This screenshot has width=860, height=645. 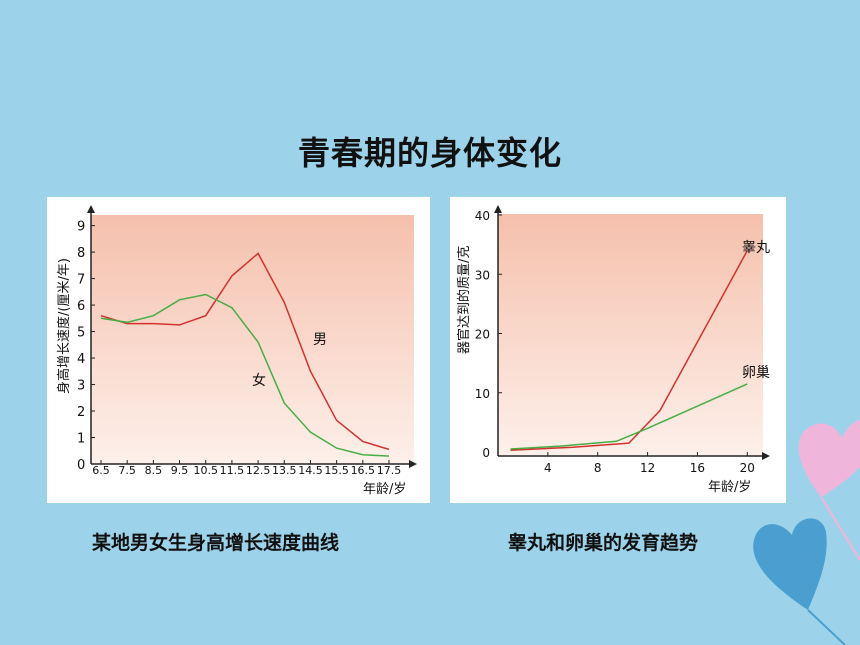 I want to click on series-label-female: 女, so click(x=259, y=380).